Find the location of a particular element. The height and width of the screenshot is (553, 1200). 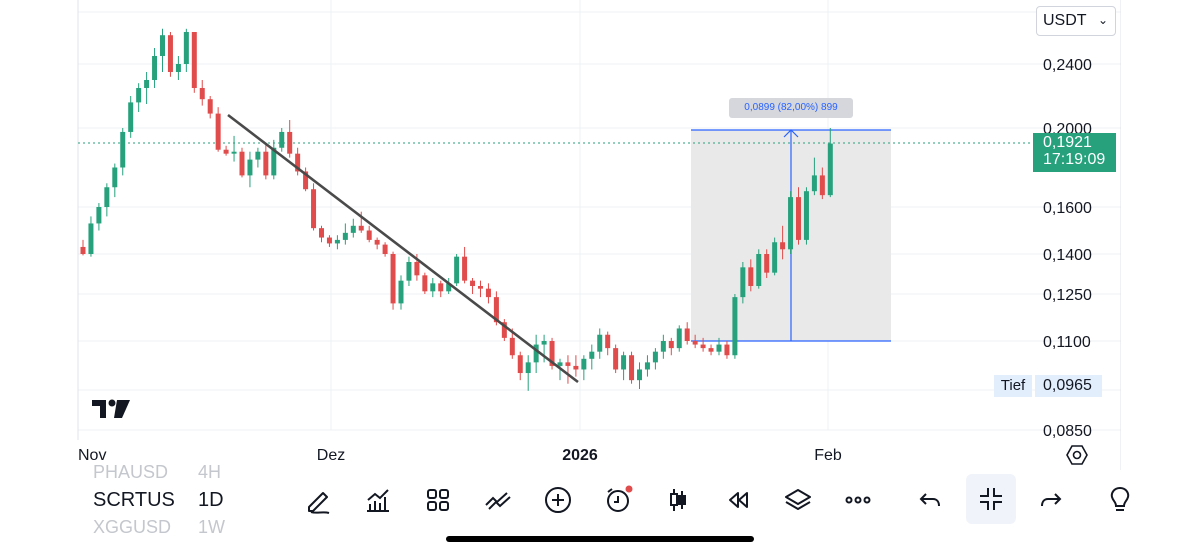

collapse-icon is located at coordinates (991, 499).